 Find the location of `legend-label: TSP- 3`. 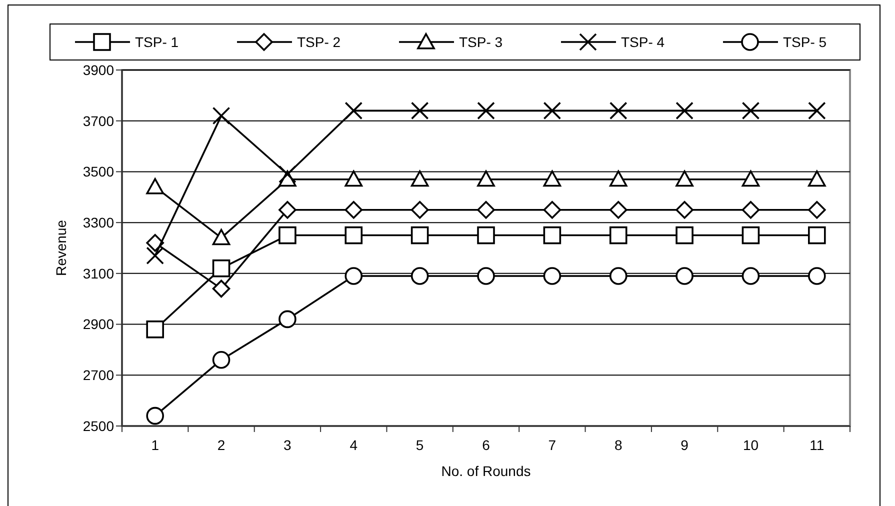

legend-label: TSP- 3 is located at coordinates (481, 42).